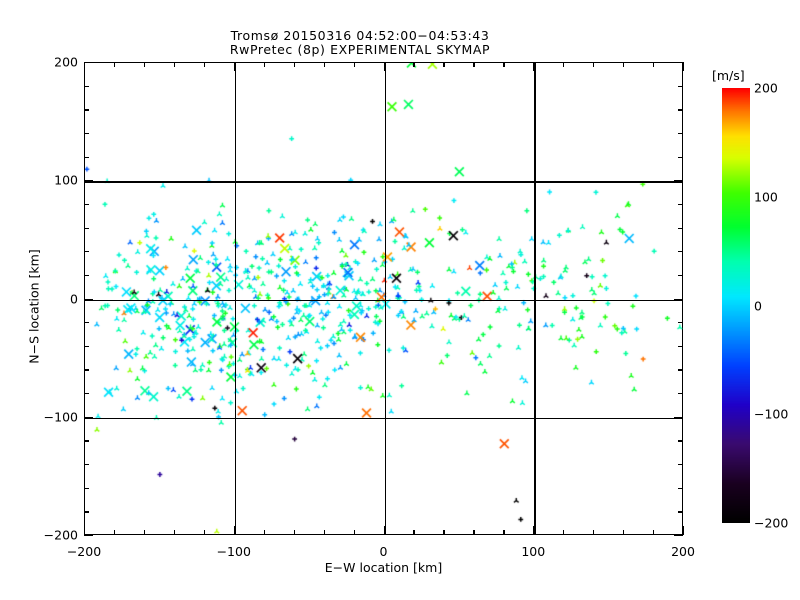  Describe the element at coordinates (233, 551) in the screenshot. I see `x-tick-label: −100` at that location.